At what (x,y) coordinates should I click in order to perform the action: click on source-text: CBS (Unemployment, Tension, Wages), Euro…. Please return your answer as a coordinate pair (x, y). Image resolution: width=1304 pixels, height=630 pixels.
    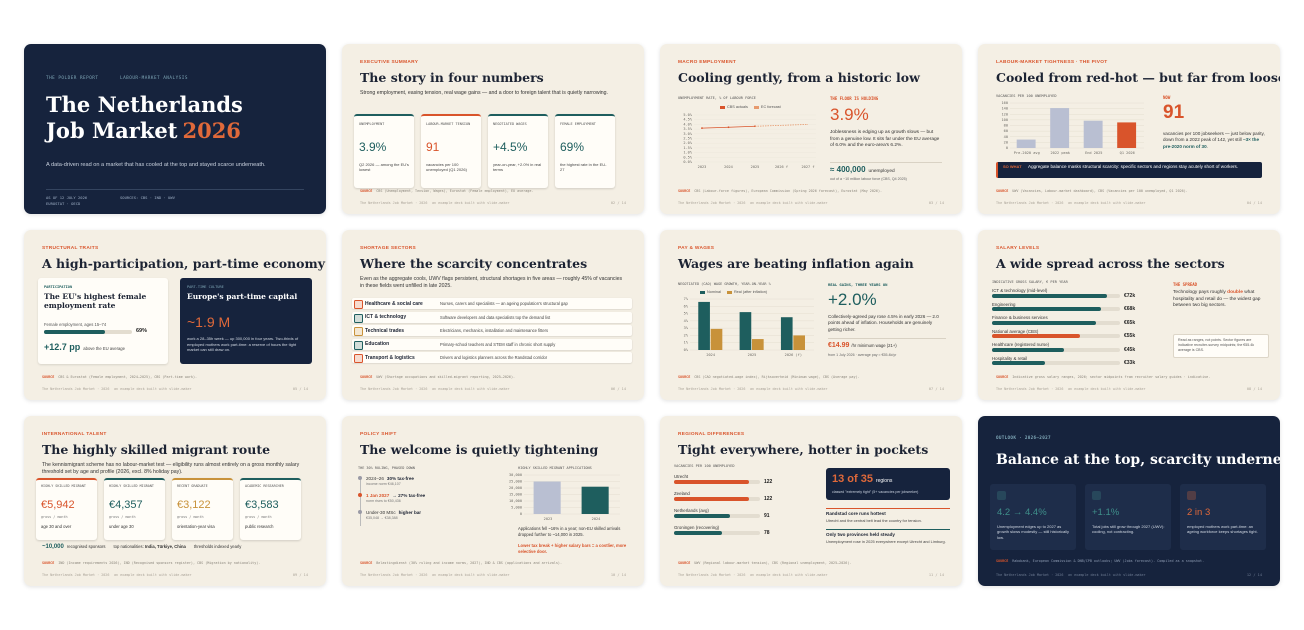
    Looking at the image, I should click on (455, 191).